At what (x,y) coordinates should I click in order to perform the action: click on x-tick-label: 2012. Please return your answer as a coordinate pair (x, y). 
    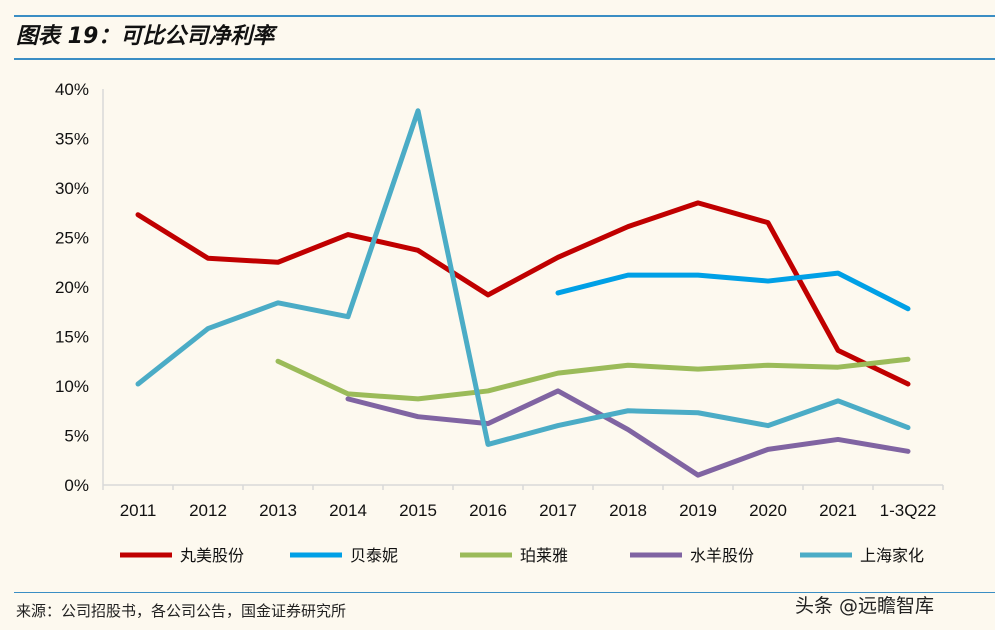
    Looking at the image, I should click on (208, 510).